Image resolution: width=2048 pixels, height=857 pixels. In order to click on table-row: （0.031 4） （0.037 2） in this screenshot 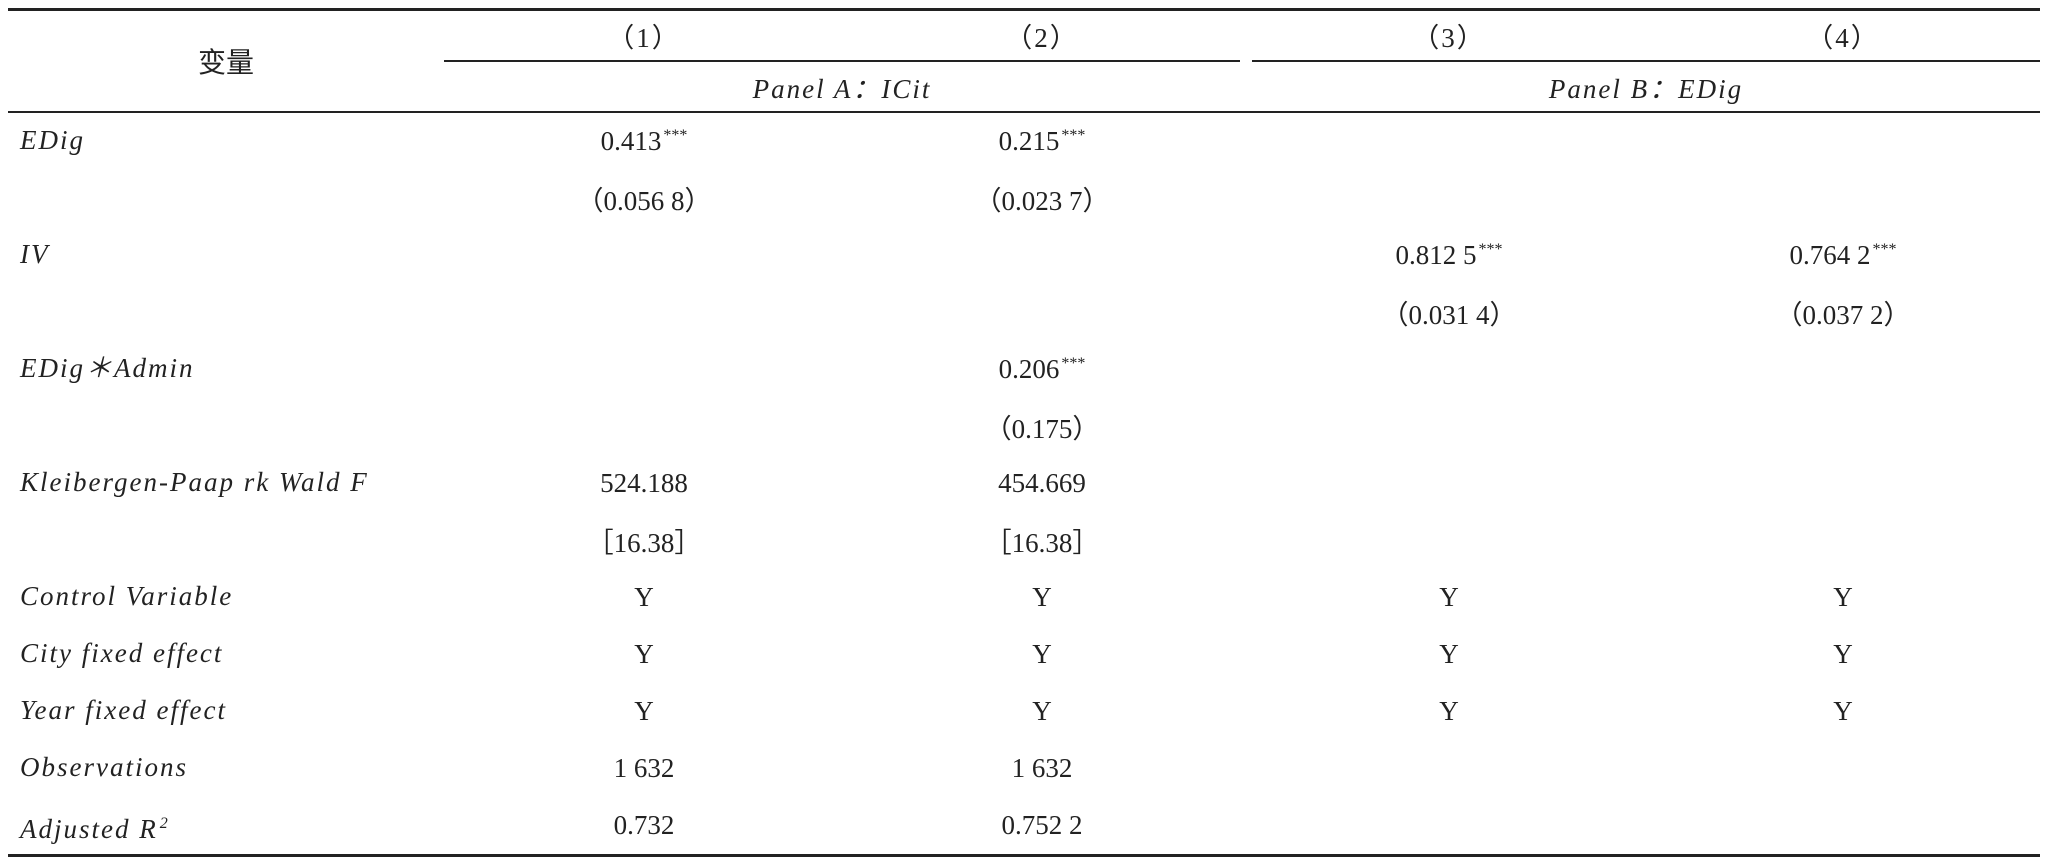, I will do `click(1024, 312)`.